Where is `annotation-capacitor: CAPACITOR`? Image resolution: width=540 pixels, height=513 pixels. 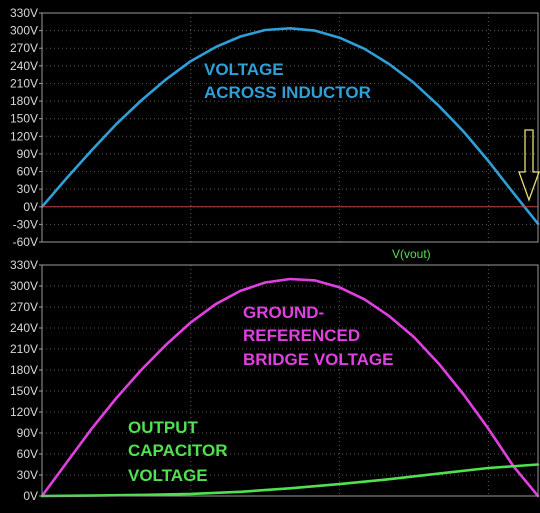
annotation-capacitor: CAPACITOR is located at coordinates (178, 450).